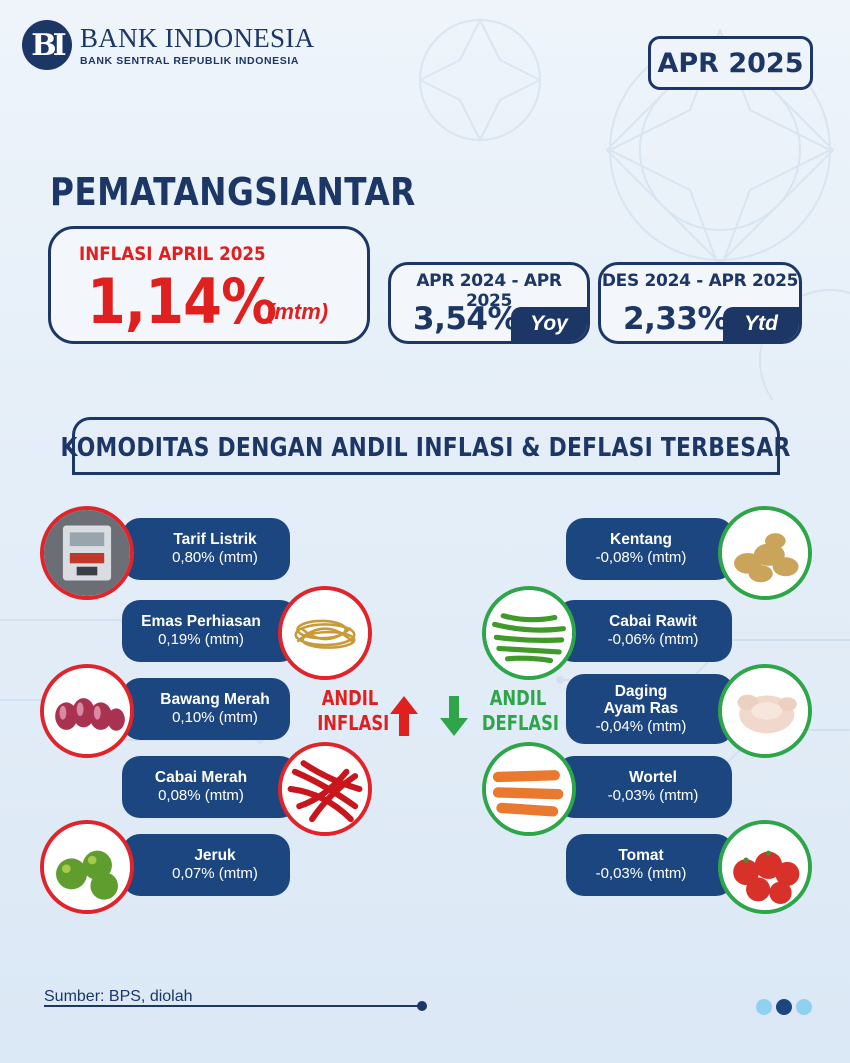  Describe the element at coordinates (353, 723) in the screenshot. I see `andil-inflasi-line-2: INFLASI` at that location.